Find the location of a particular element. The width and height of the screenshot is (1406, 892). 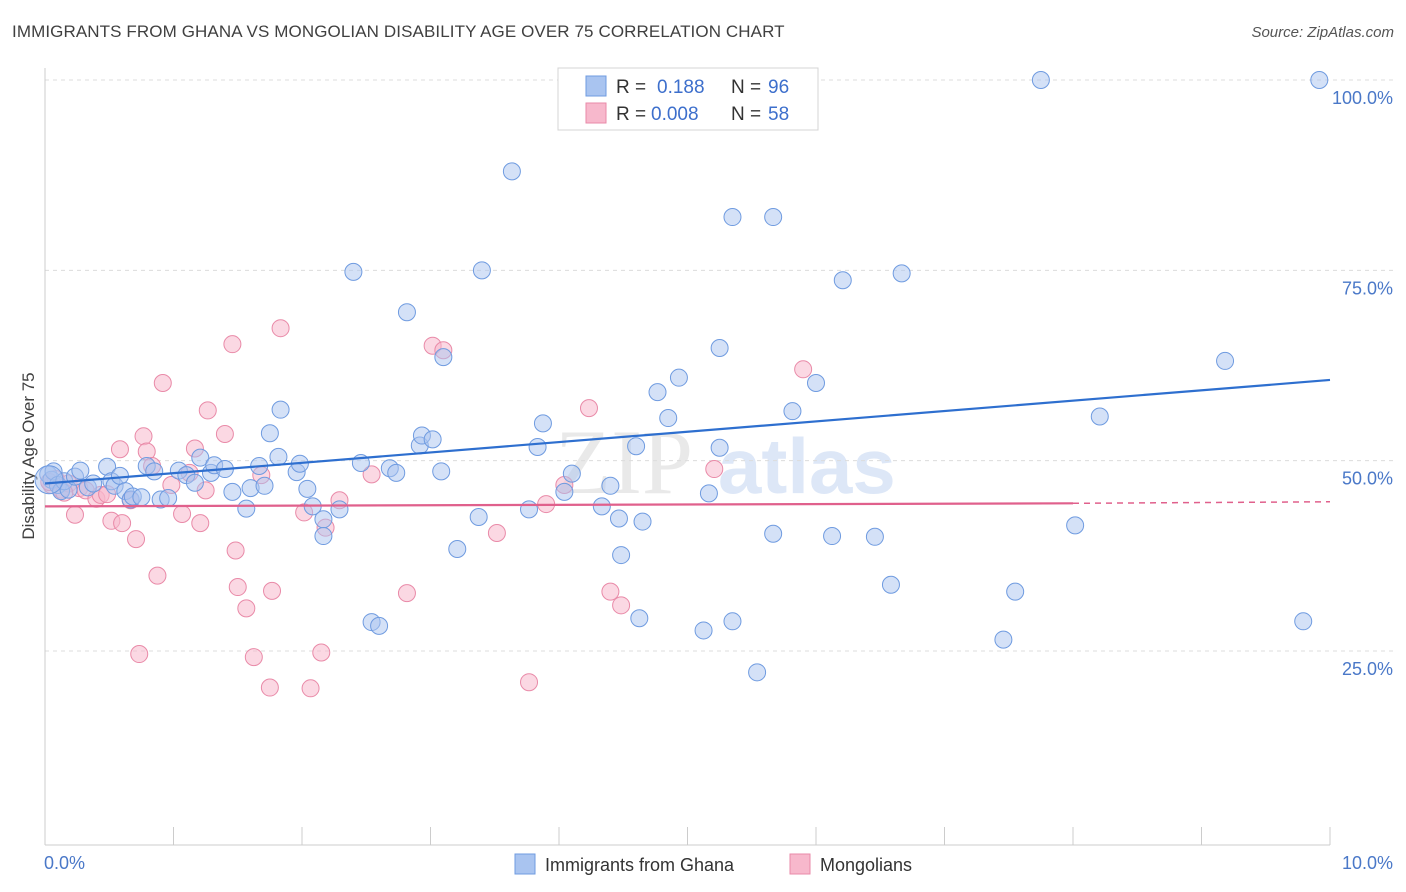

y-tick-label-25: 25.0% is located at coordinates (1367, 669).